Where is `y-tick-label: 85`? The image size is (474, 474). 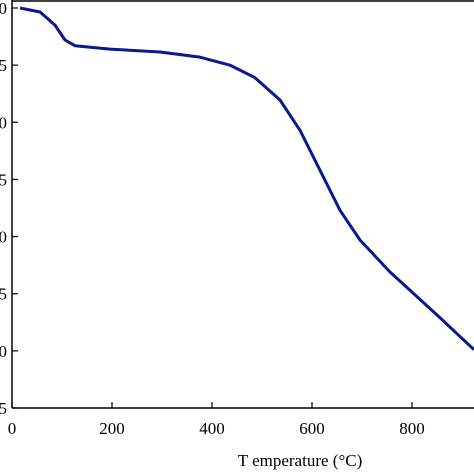
y-tick-label: 85 is located at coordinates (3, 179).